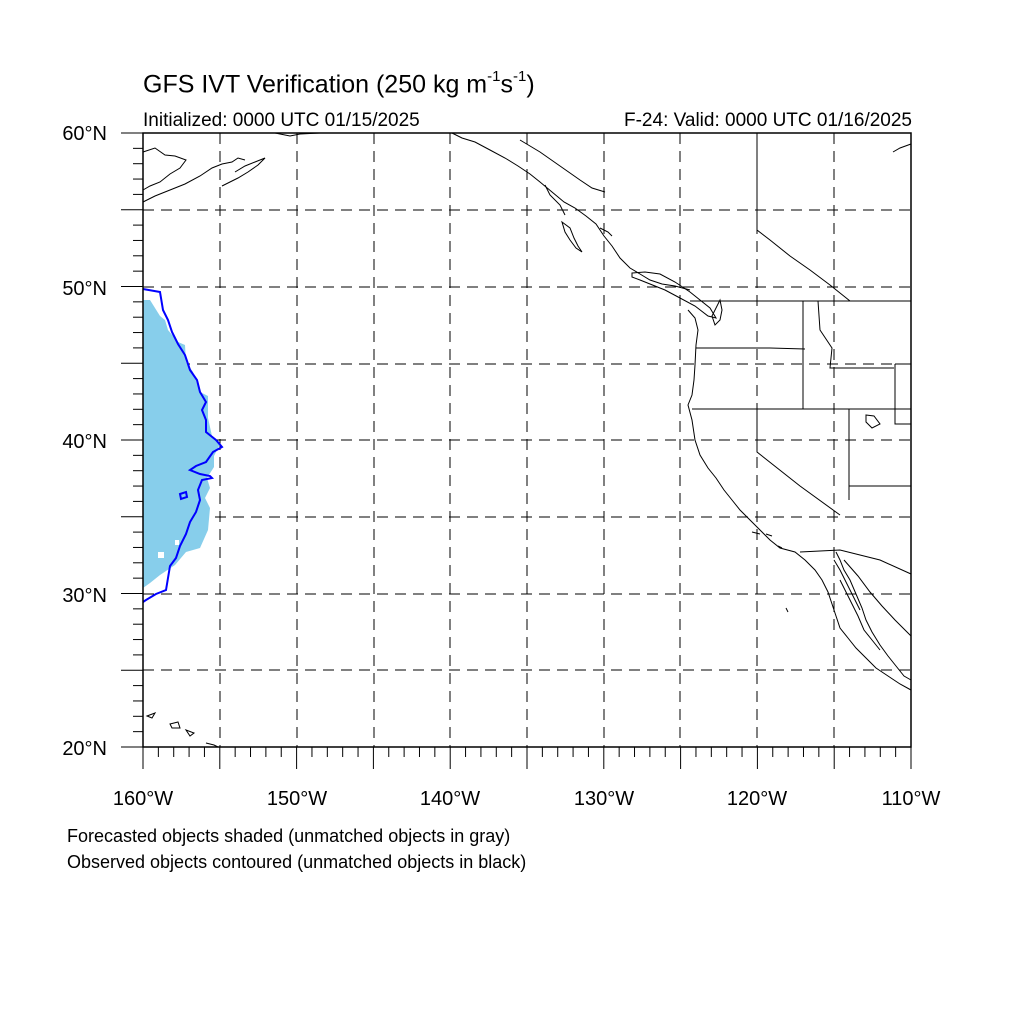  What do you see at coordinates (757, 799) in the screenshot?
I see `lon-label: 120°W` at bounding box center [757, 799].